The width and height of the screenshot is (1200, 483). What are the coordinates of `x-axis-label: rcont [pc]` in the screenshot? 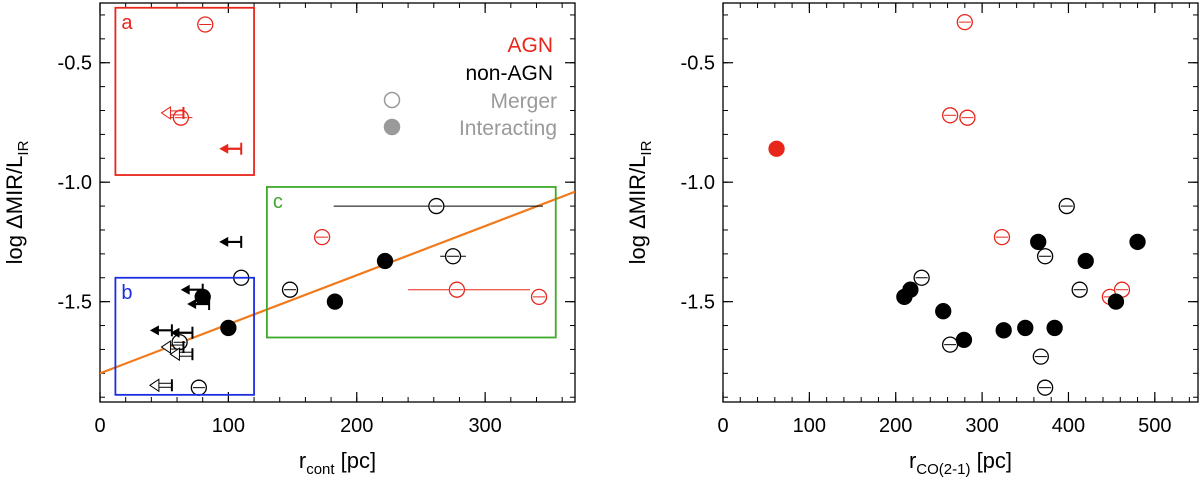 It's located at (337, 463).